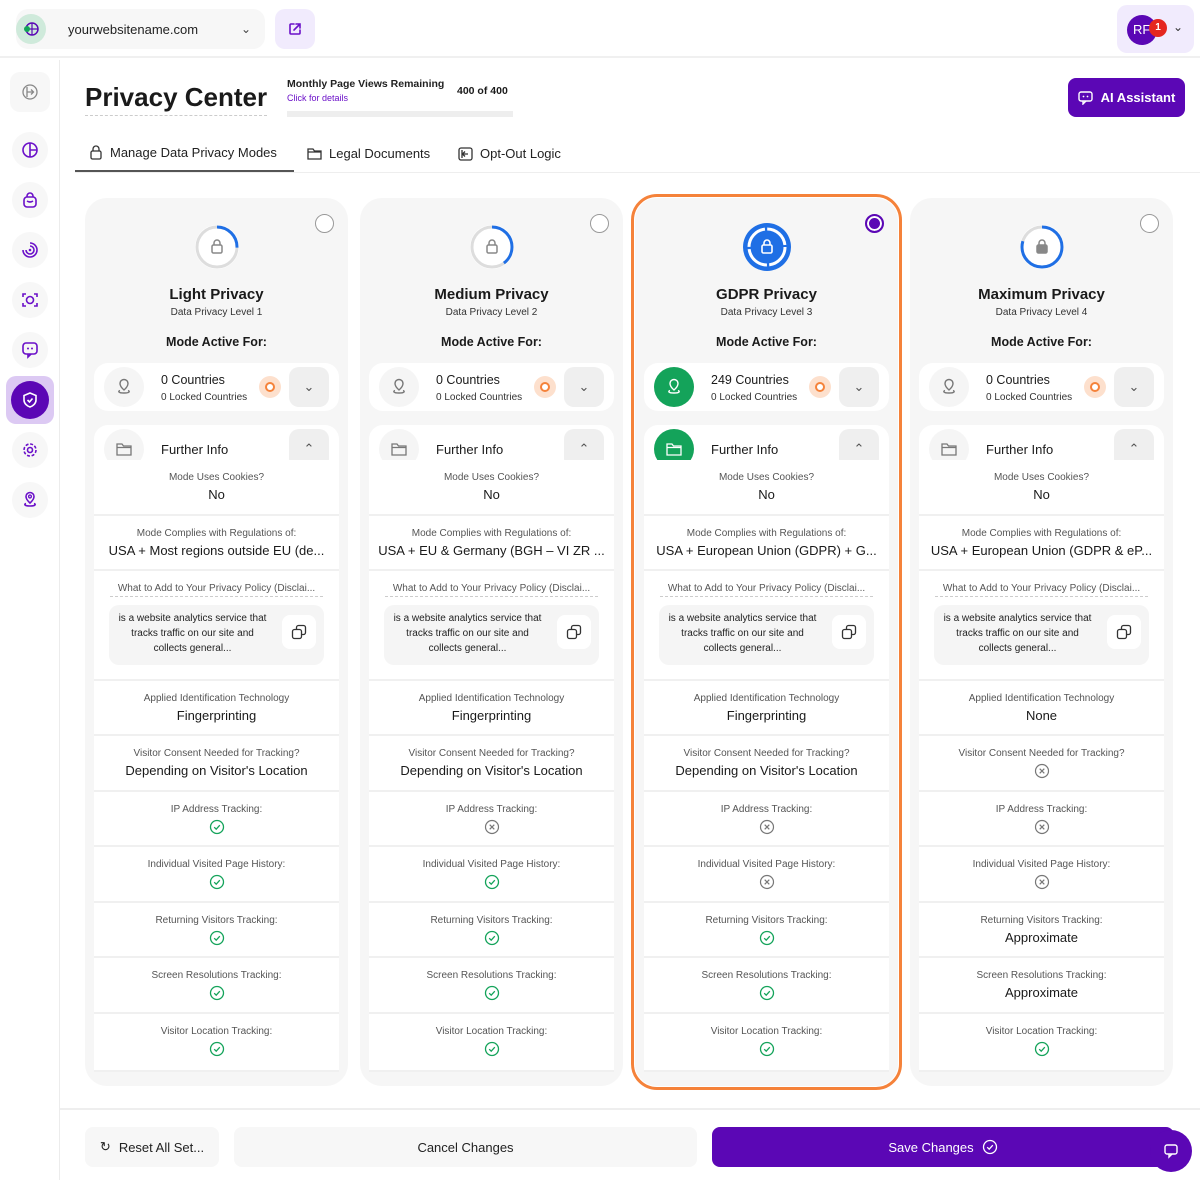 This screenshot has height=1180, width=1200. Describe the element at coordinates (30, 450) in the screenshot. I see `sidebar-item-gear` at that location.